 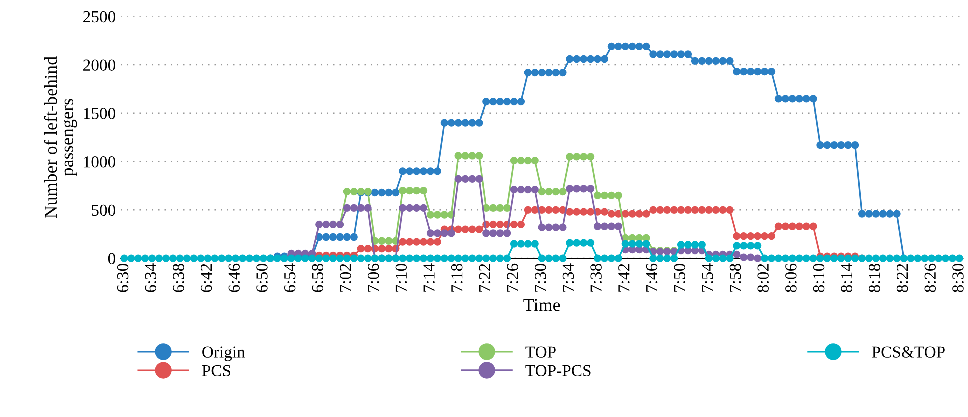 What do you see at coordinates (736, 278) in the screenshot?
I see `x-tick-label: 7:58` at bounding box center [736, 278].